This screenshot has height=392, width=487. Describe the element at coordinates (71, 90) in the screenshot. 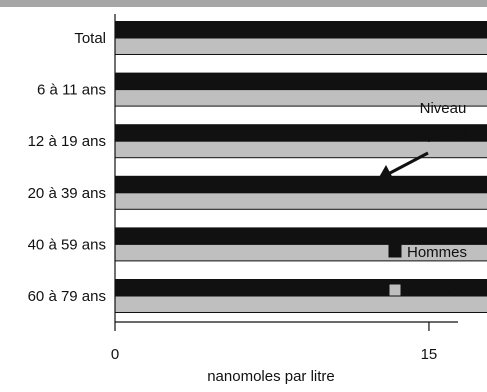

I see `category-label: 6 à 11 ans` at that location.